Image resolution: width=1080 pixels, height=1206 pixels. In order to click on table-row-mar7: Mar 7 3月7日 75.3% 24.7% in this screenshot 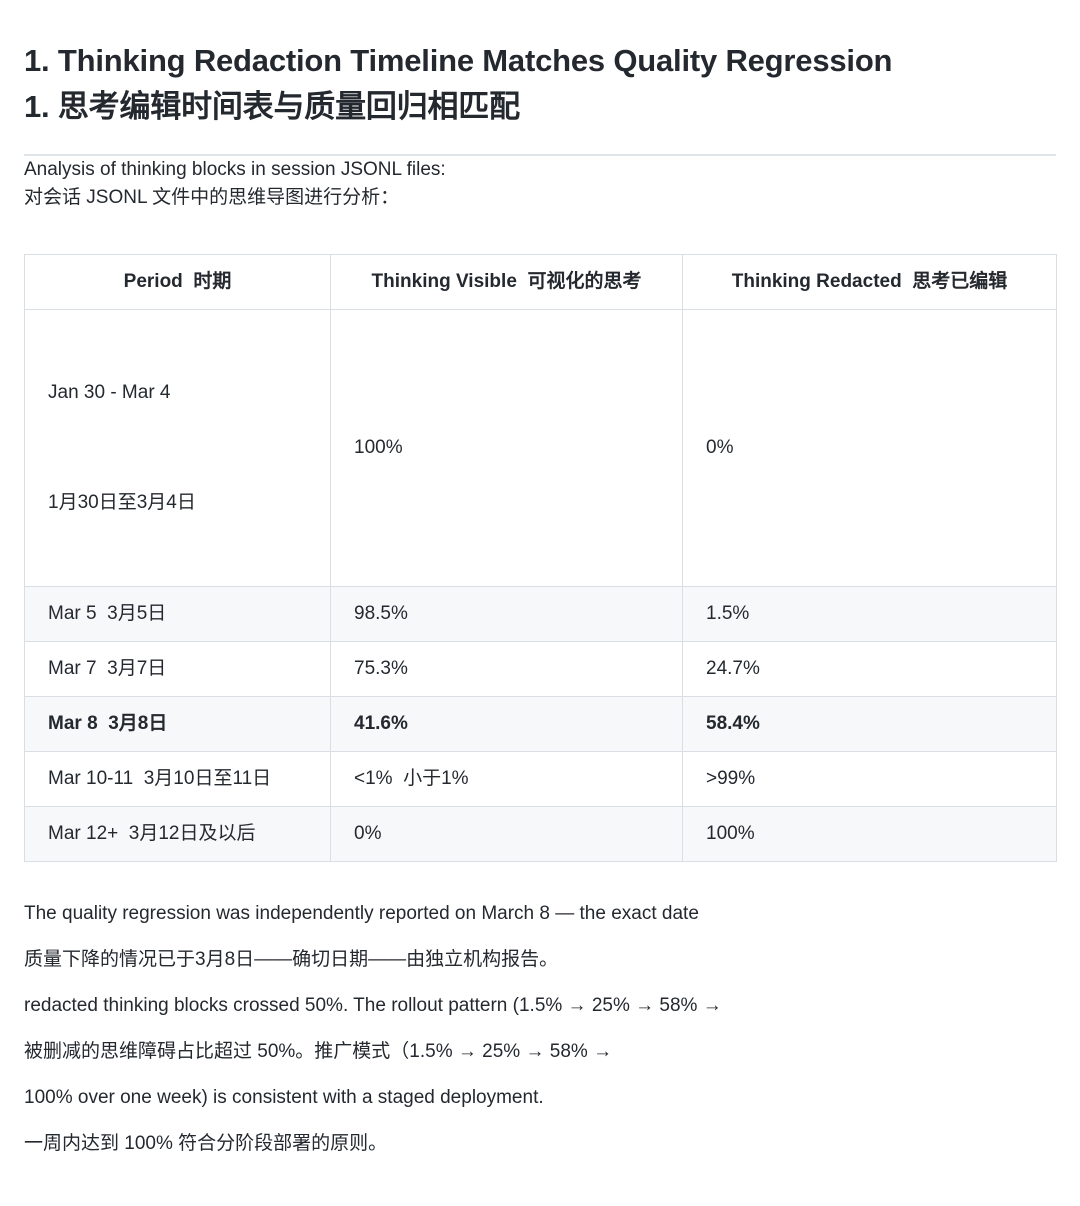, I will do `click(540, 669)`.